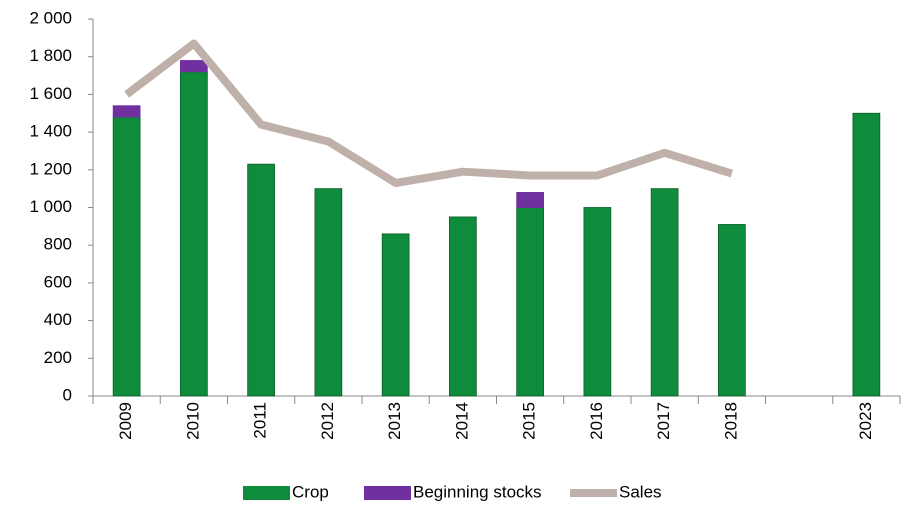 The image size is (906, 512). I want to click on x-tick-label: 2010, so click(192, 421).